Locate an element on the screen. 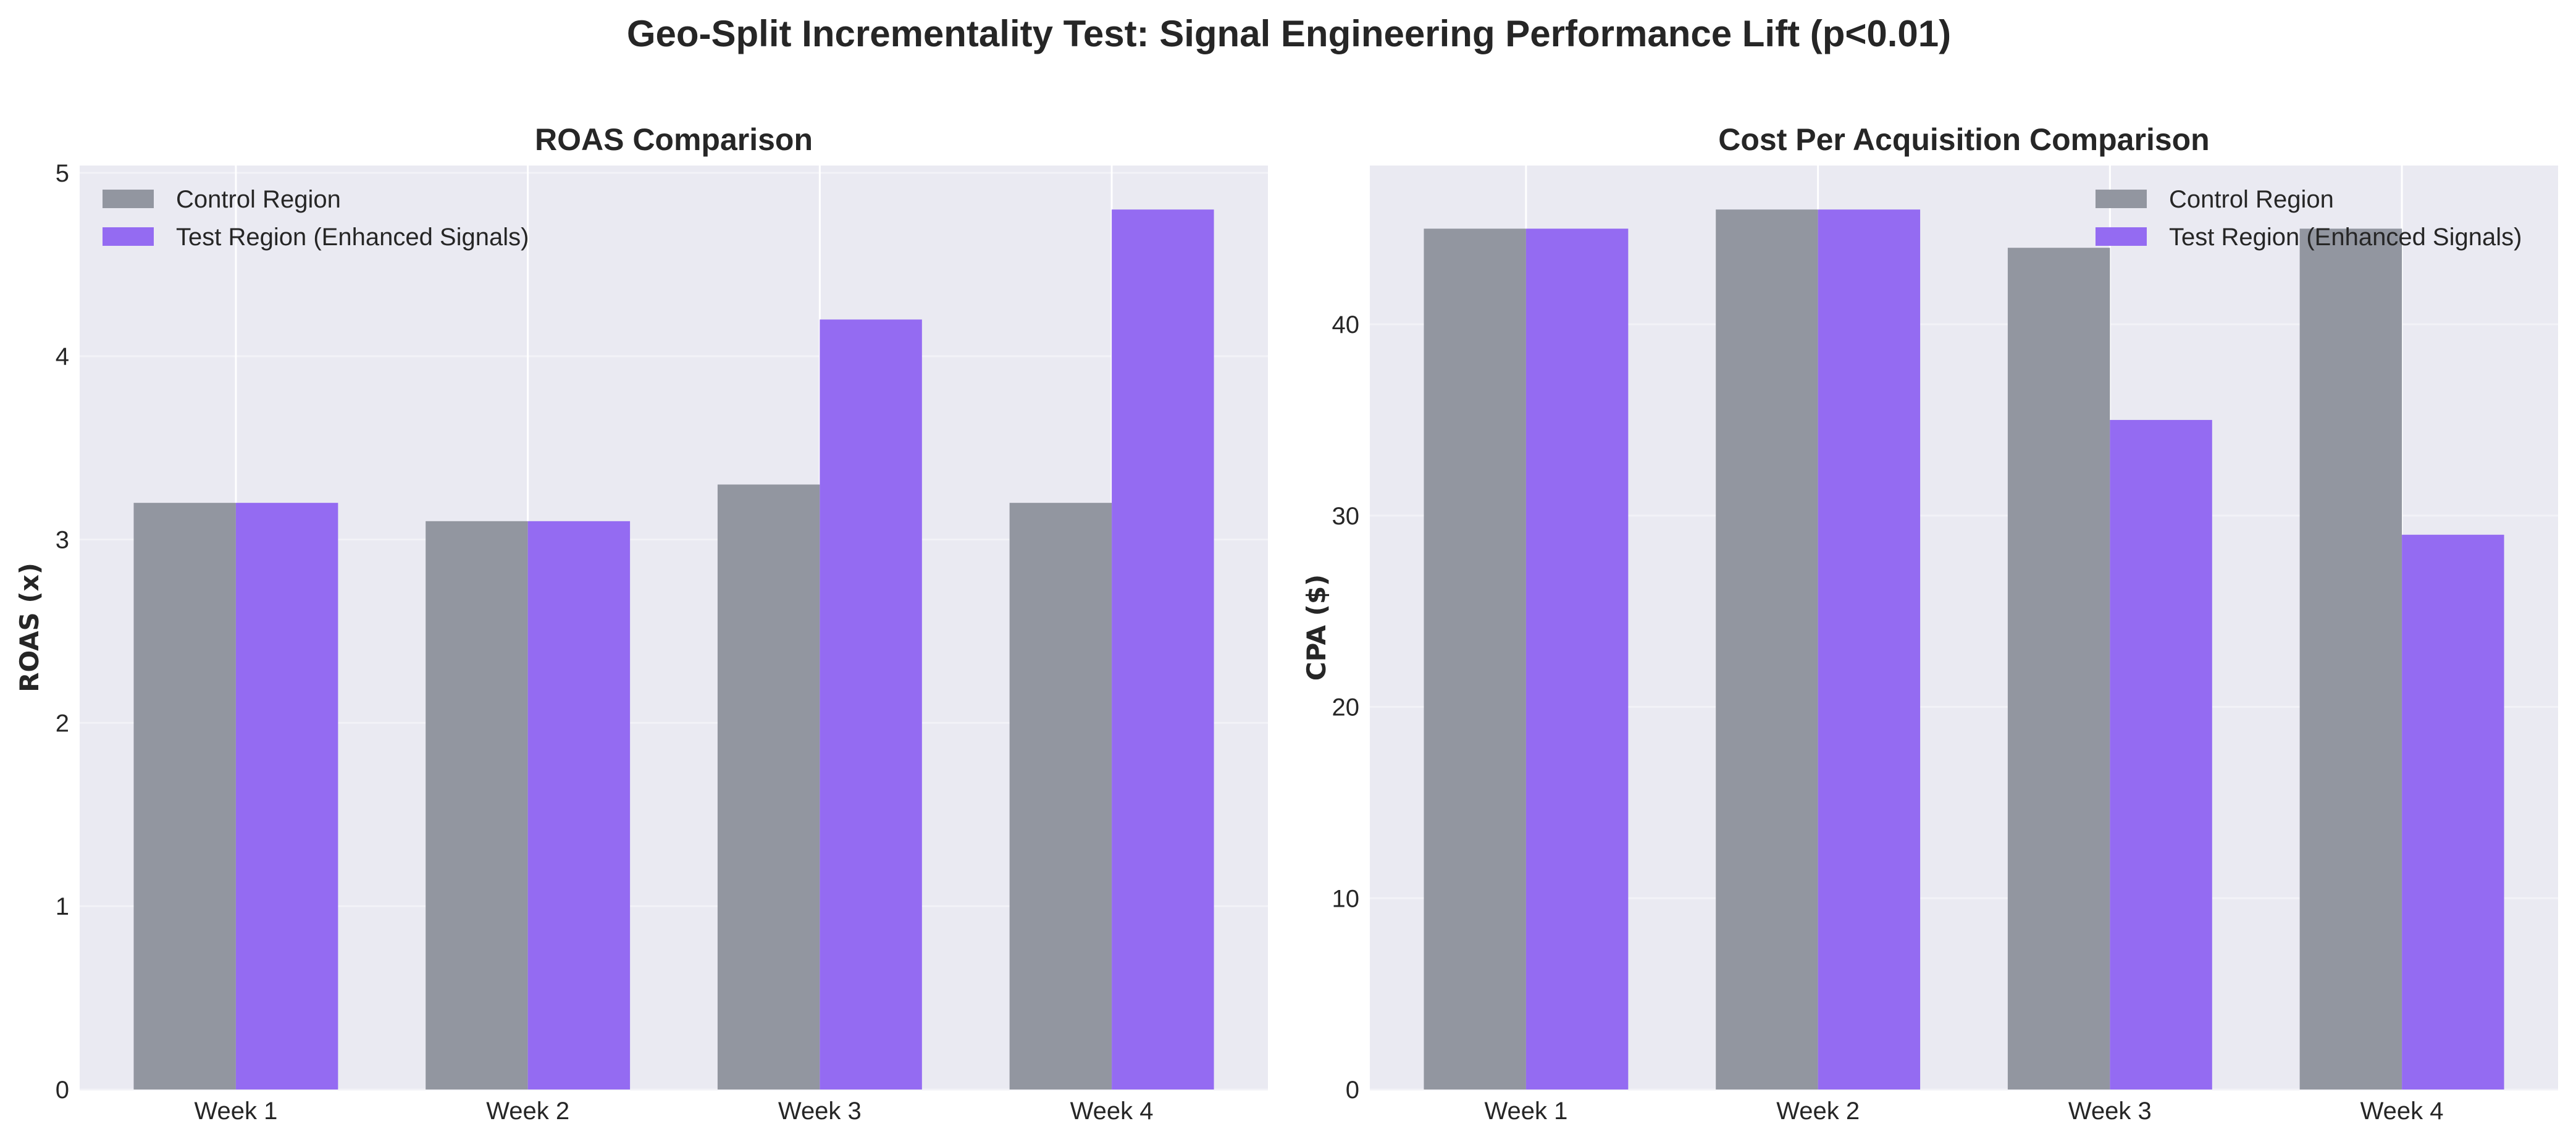  y-tick-label: 1 is located at coordinates (63, 906).